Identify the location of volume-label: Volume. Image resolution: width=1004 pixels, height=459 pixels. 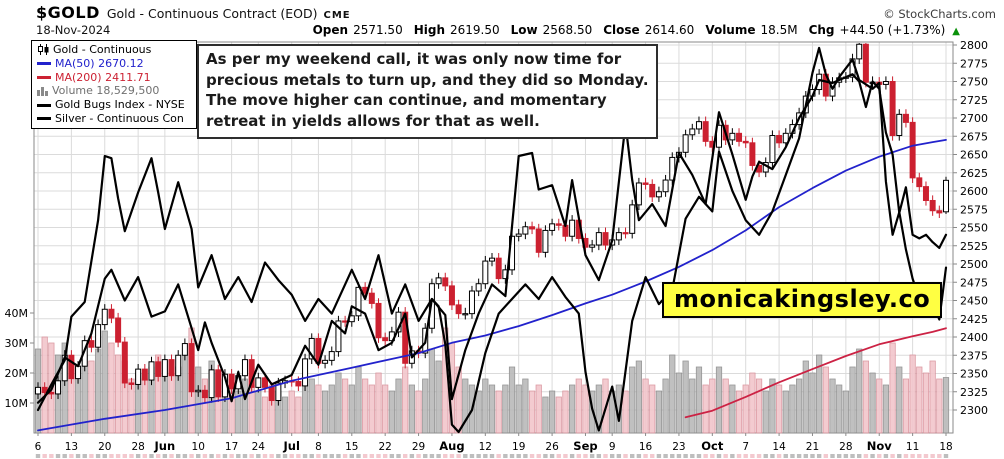
(730, 30).